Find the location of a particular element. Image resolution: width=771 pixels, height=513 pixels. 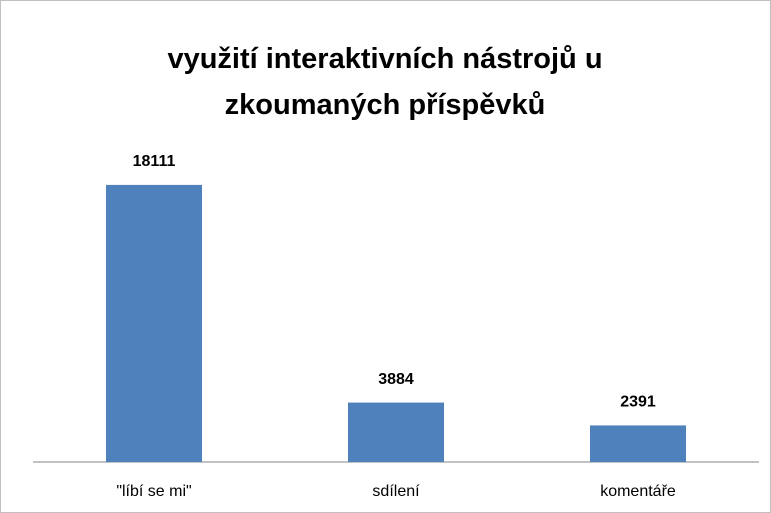

x-tick-label: sdílení is located at coordinates (396, 491).